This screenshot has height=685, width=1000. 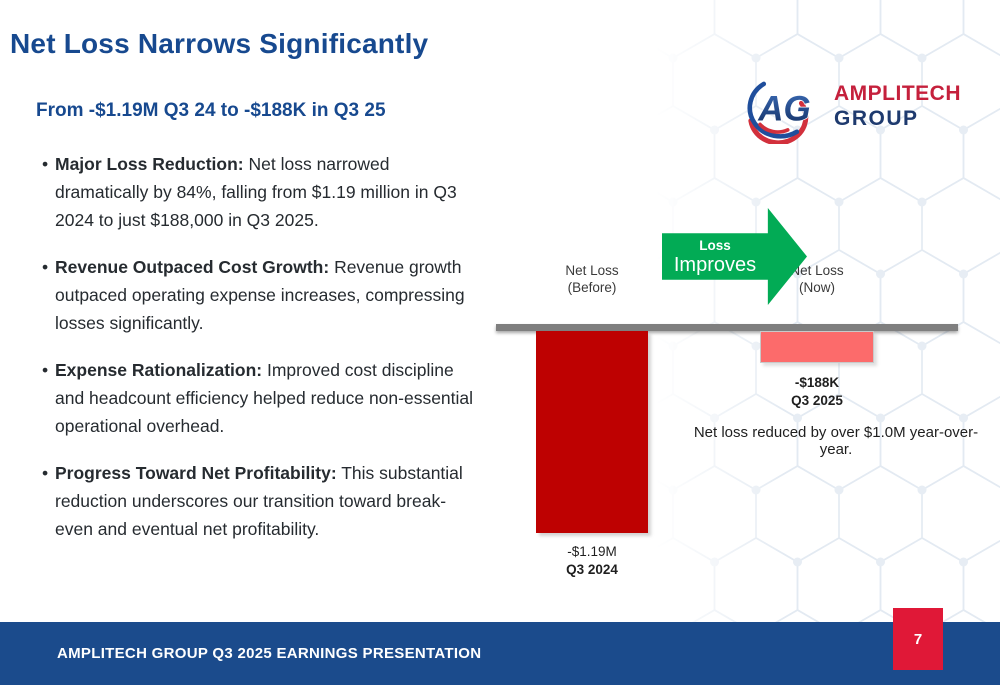 I want to click on bar-q3-2024, so click(x=592, y=432).